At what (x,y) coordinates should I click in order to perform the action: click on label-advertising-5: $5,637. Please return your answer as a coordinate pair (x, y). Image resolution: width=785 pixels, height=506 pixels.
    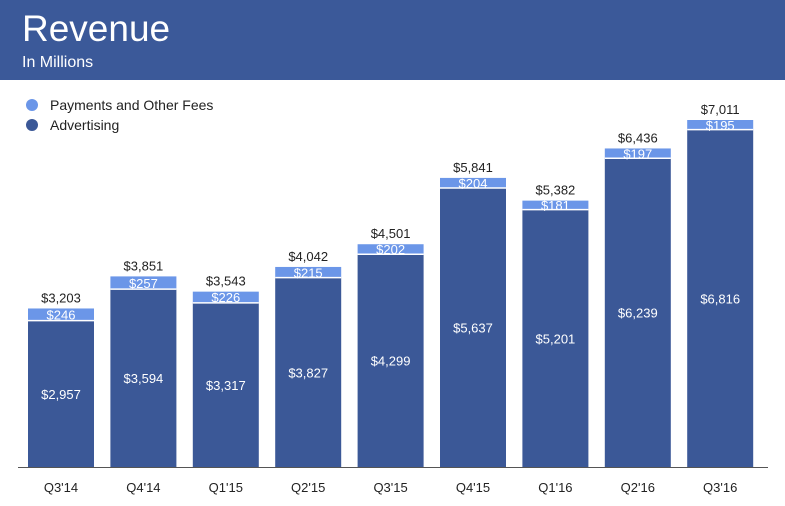
    Looking at the image, I should click on (473, 328).